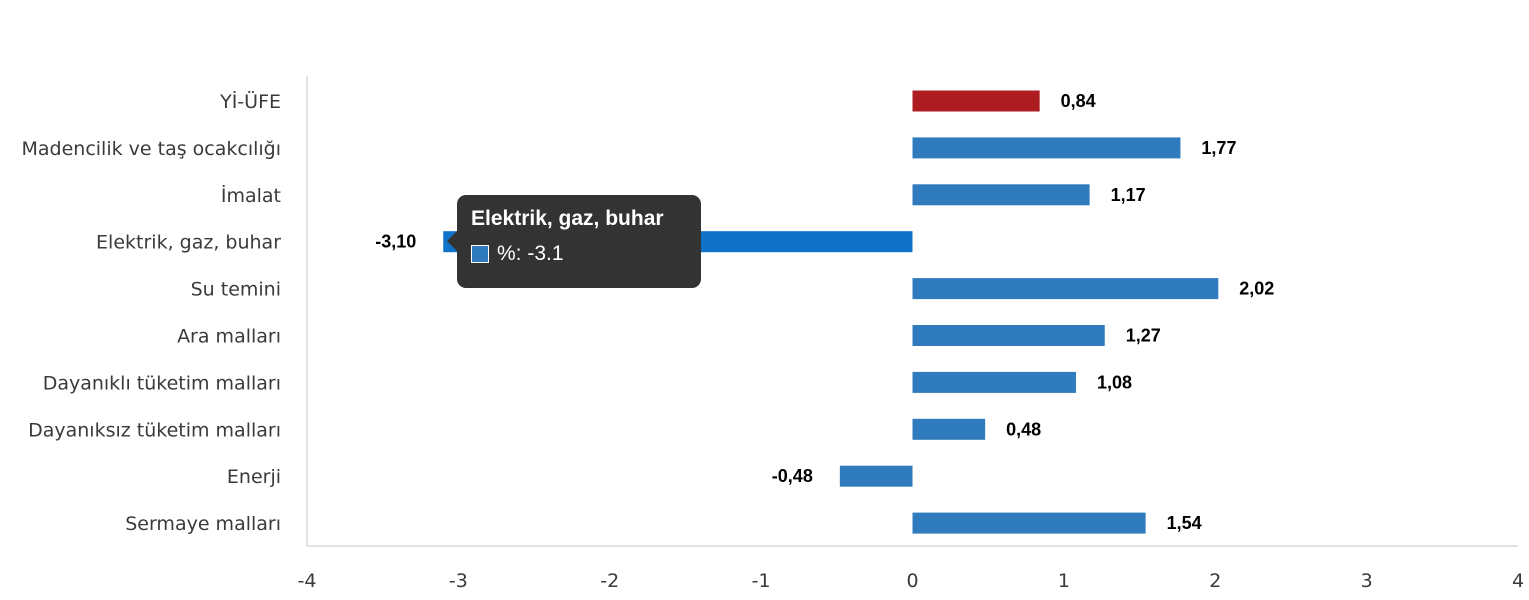  I want to click on data-label-su-temini: 2,02, so click(1256, 289).